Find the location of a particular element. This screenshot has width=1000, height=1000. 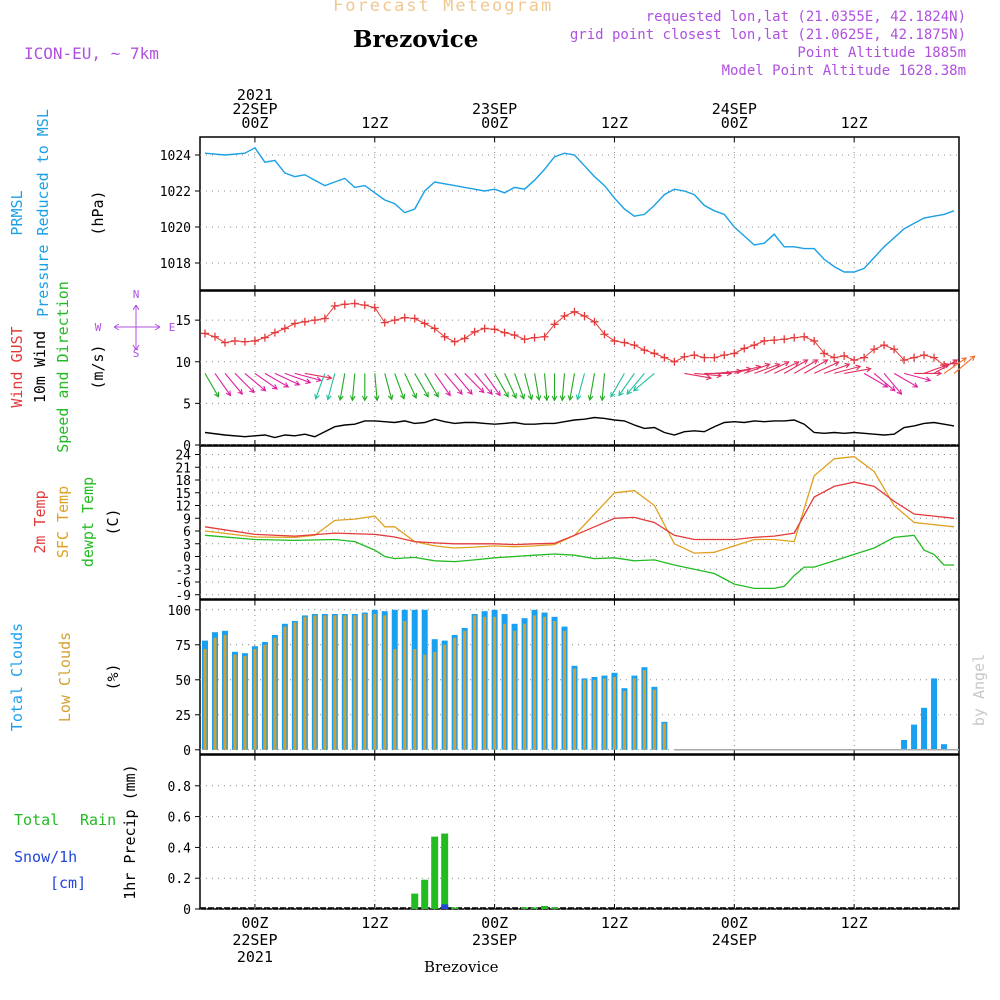

sfc-temp-line is located at coordinates (579, 504).